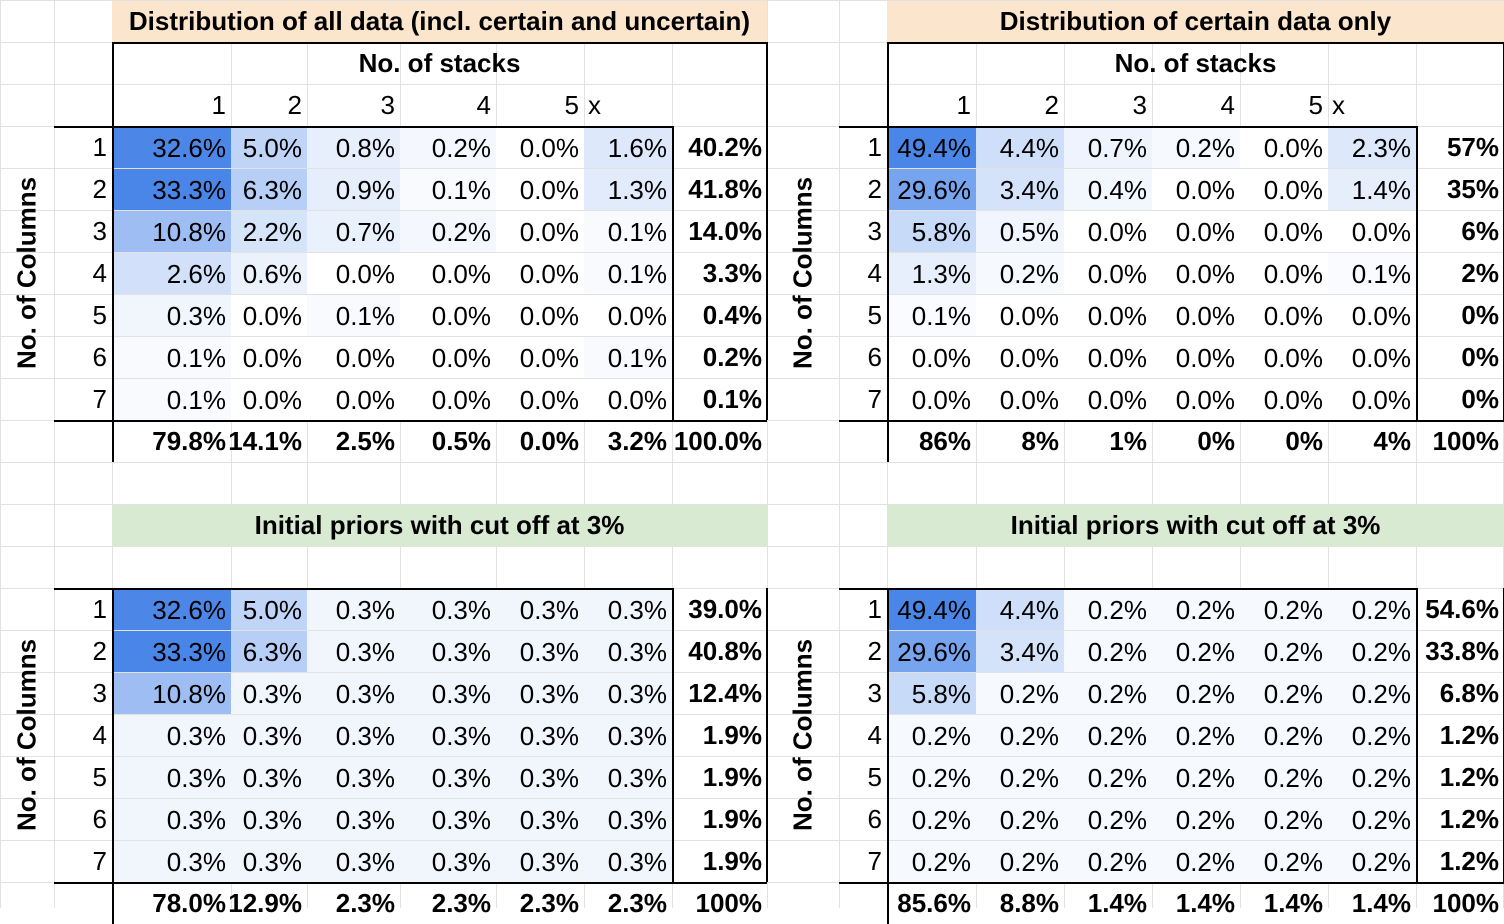 The image size is (1504, 924). What do you see at coordinates (725, 651) in the screenshot?
I see `row-total: 40.8%` at bounding box center [725, 651].